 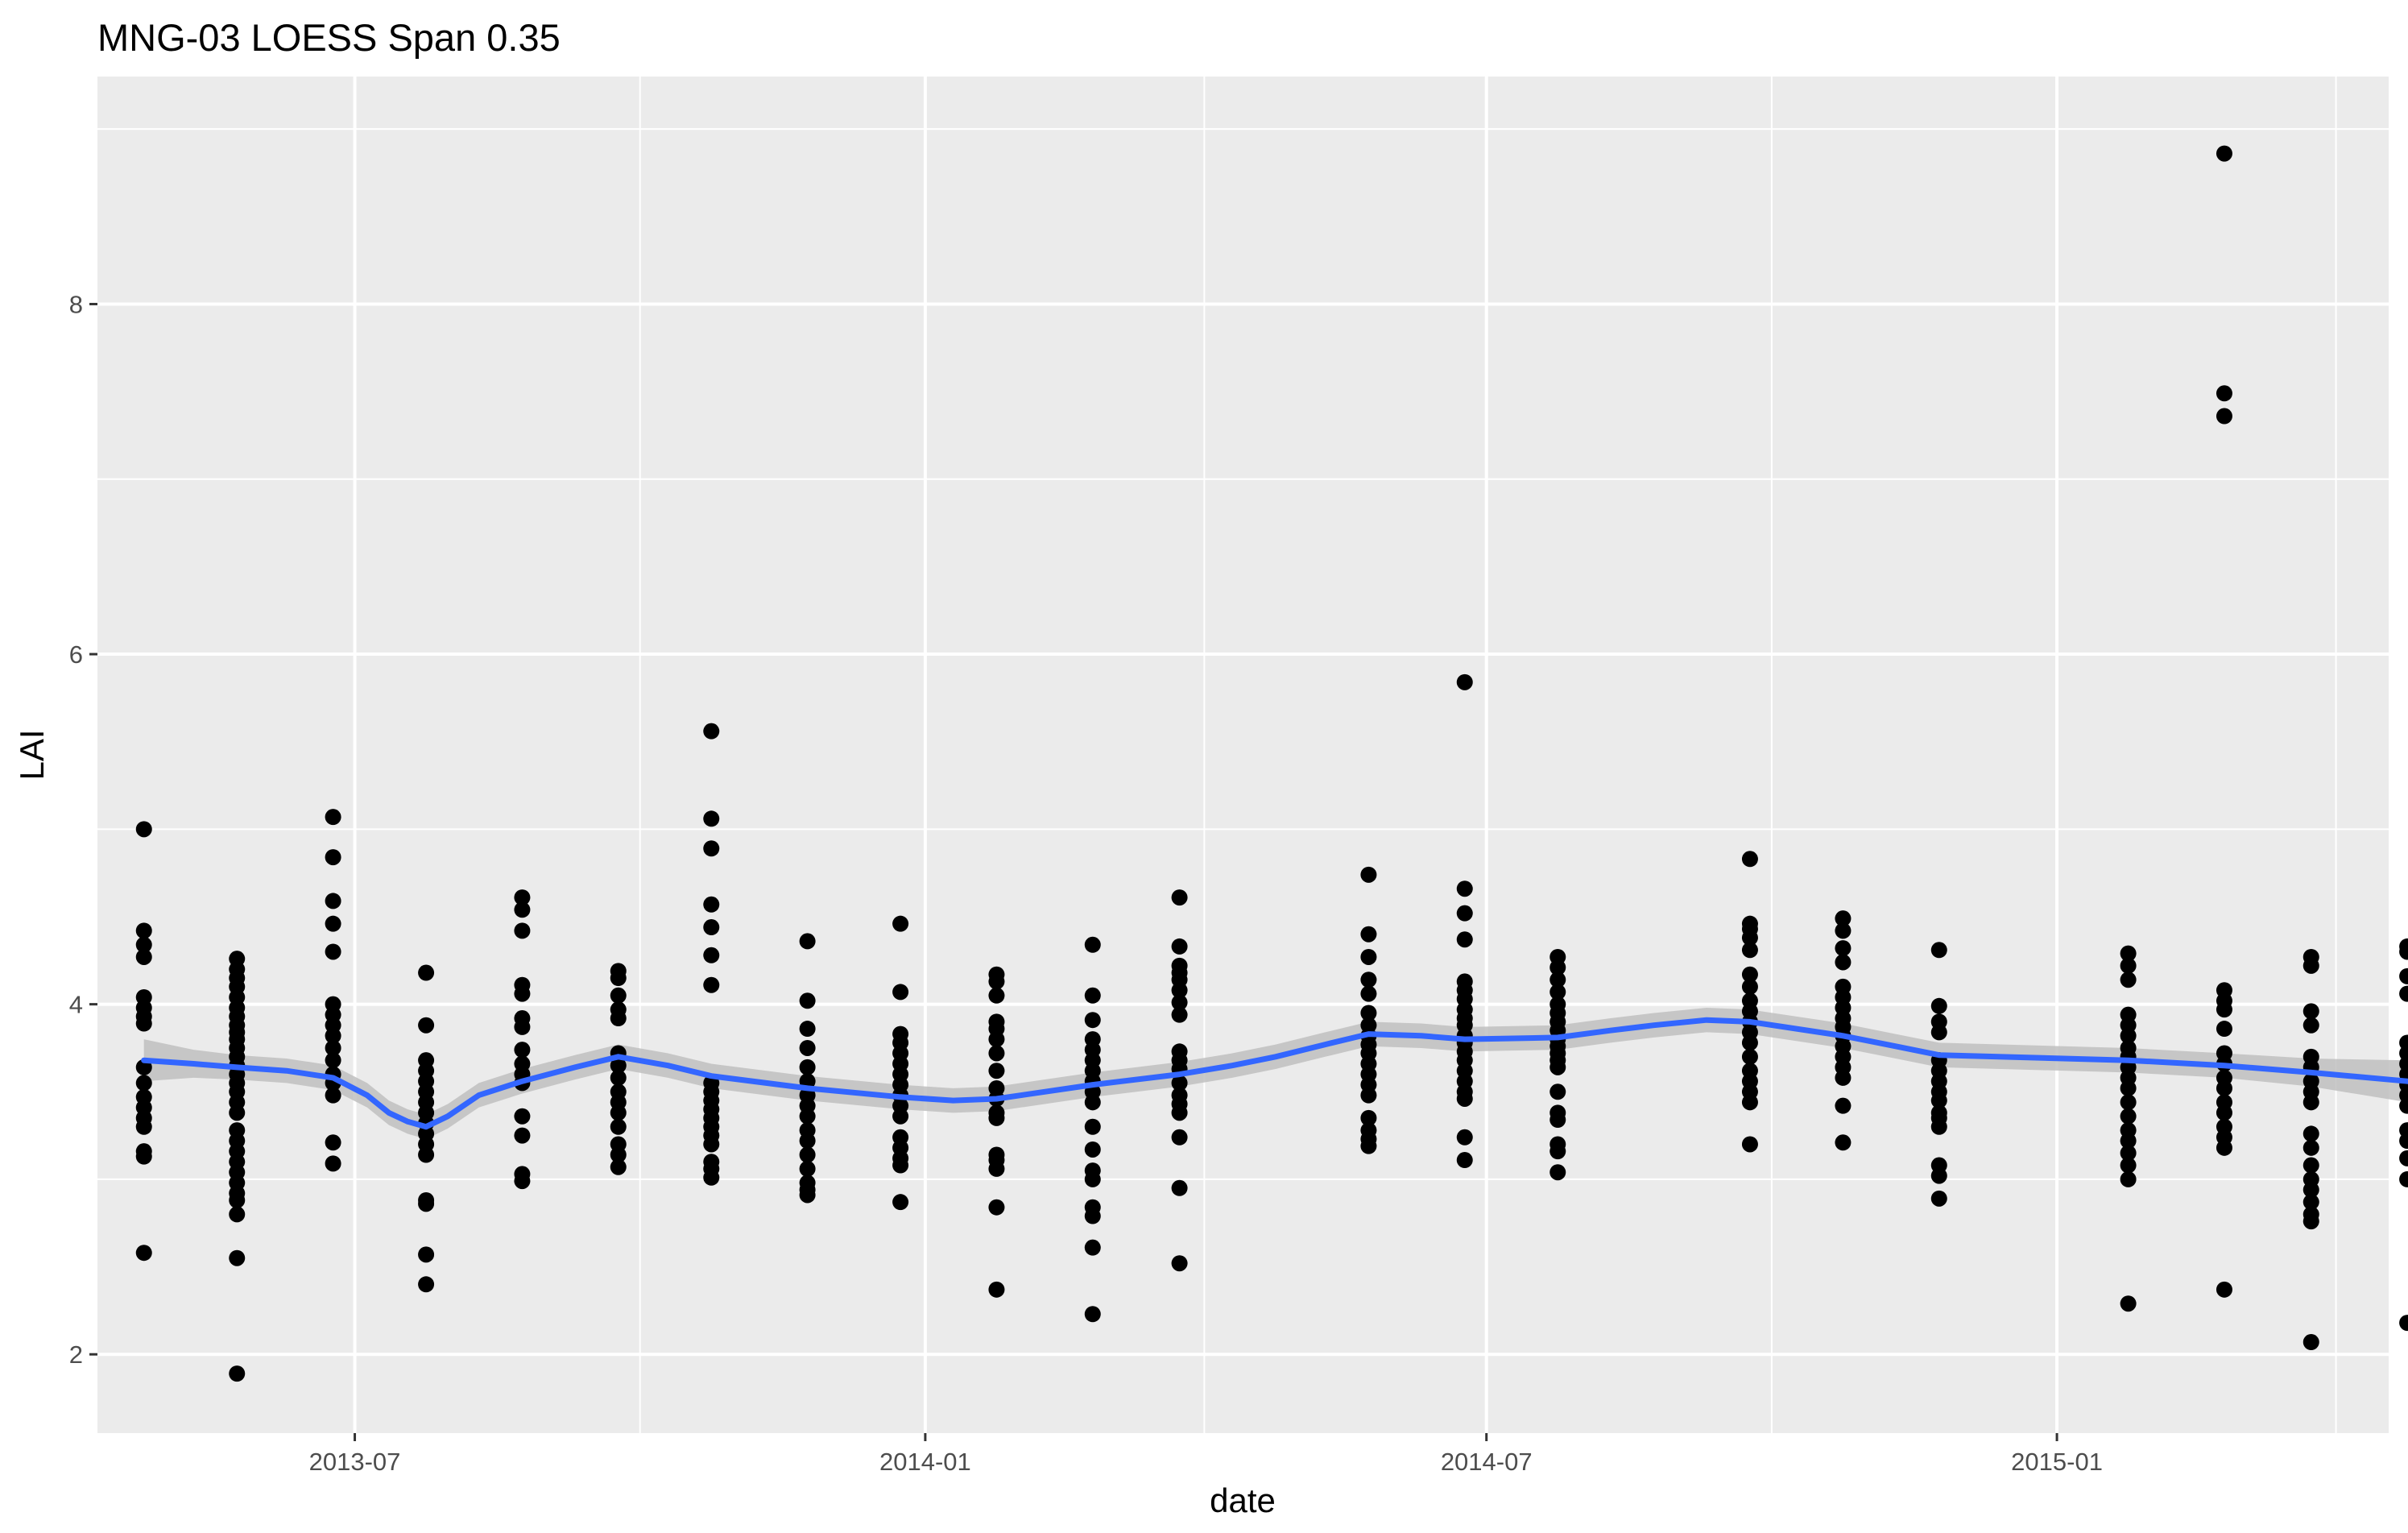 What do you see at coordinates (32, 755) in the screenshot?
I see `y-axis-label: LAI` at bounding box center [32, 755].